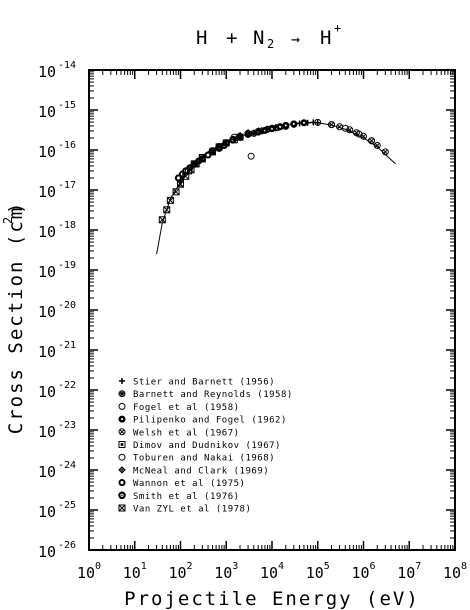  Describe the element at coordinates (213, 395) in the screenshot. I see `legend-label: Barnett and Reynolds (1958)` at that location.